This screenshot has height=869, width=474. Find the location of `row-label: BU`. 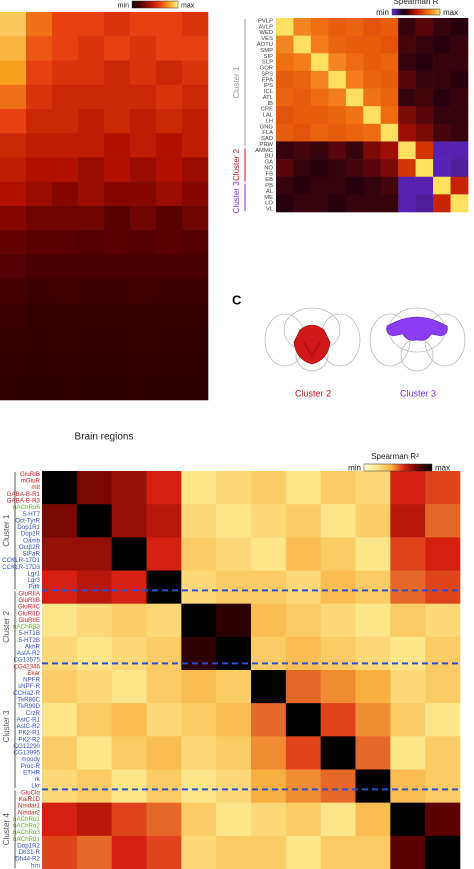

row-label: BU is located at coordinates (269, 157).